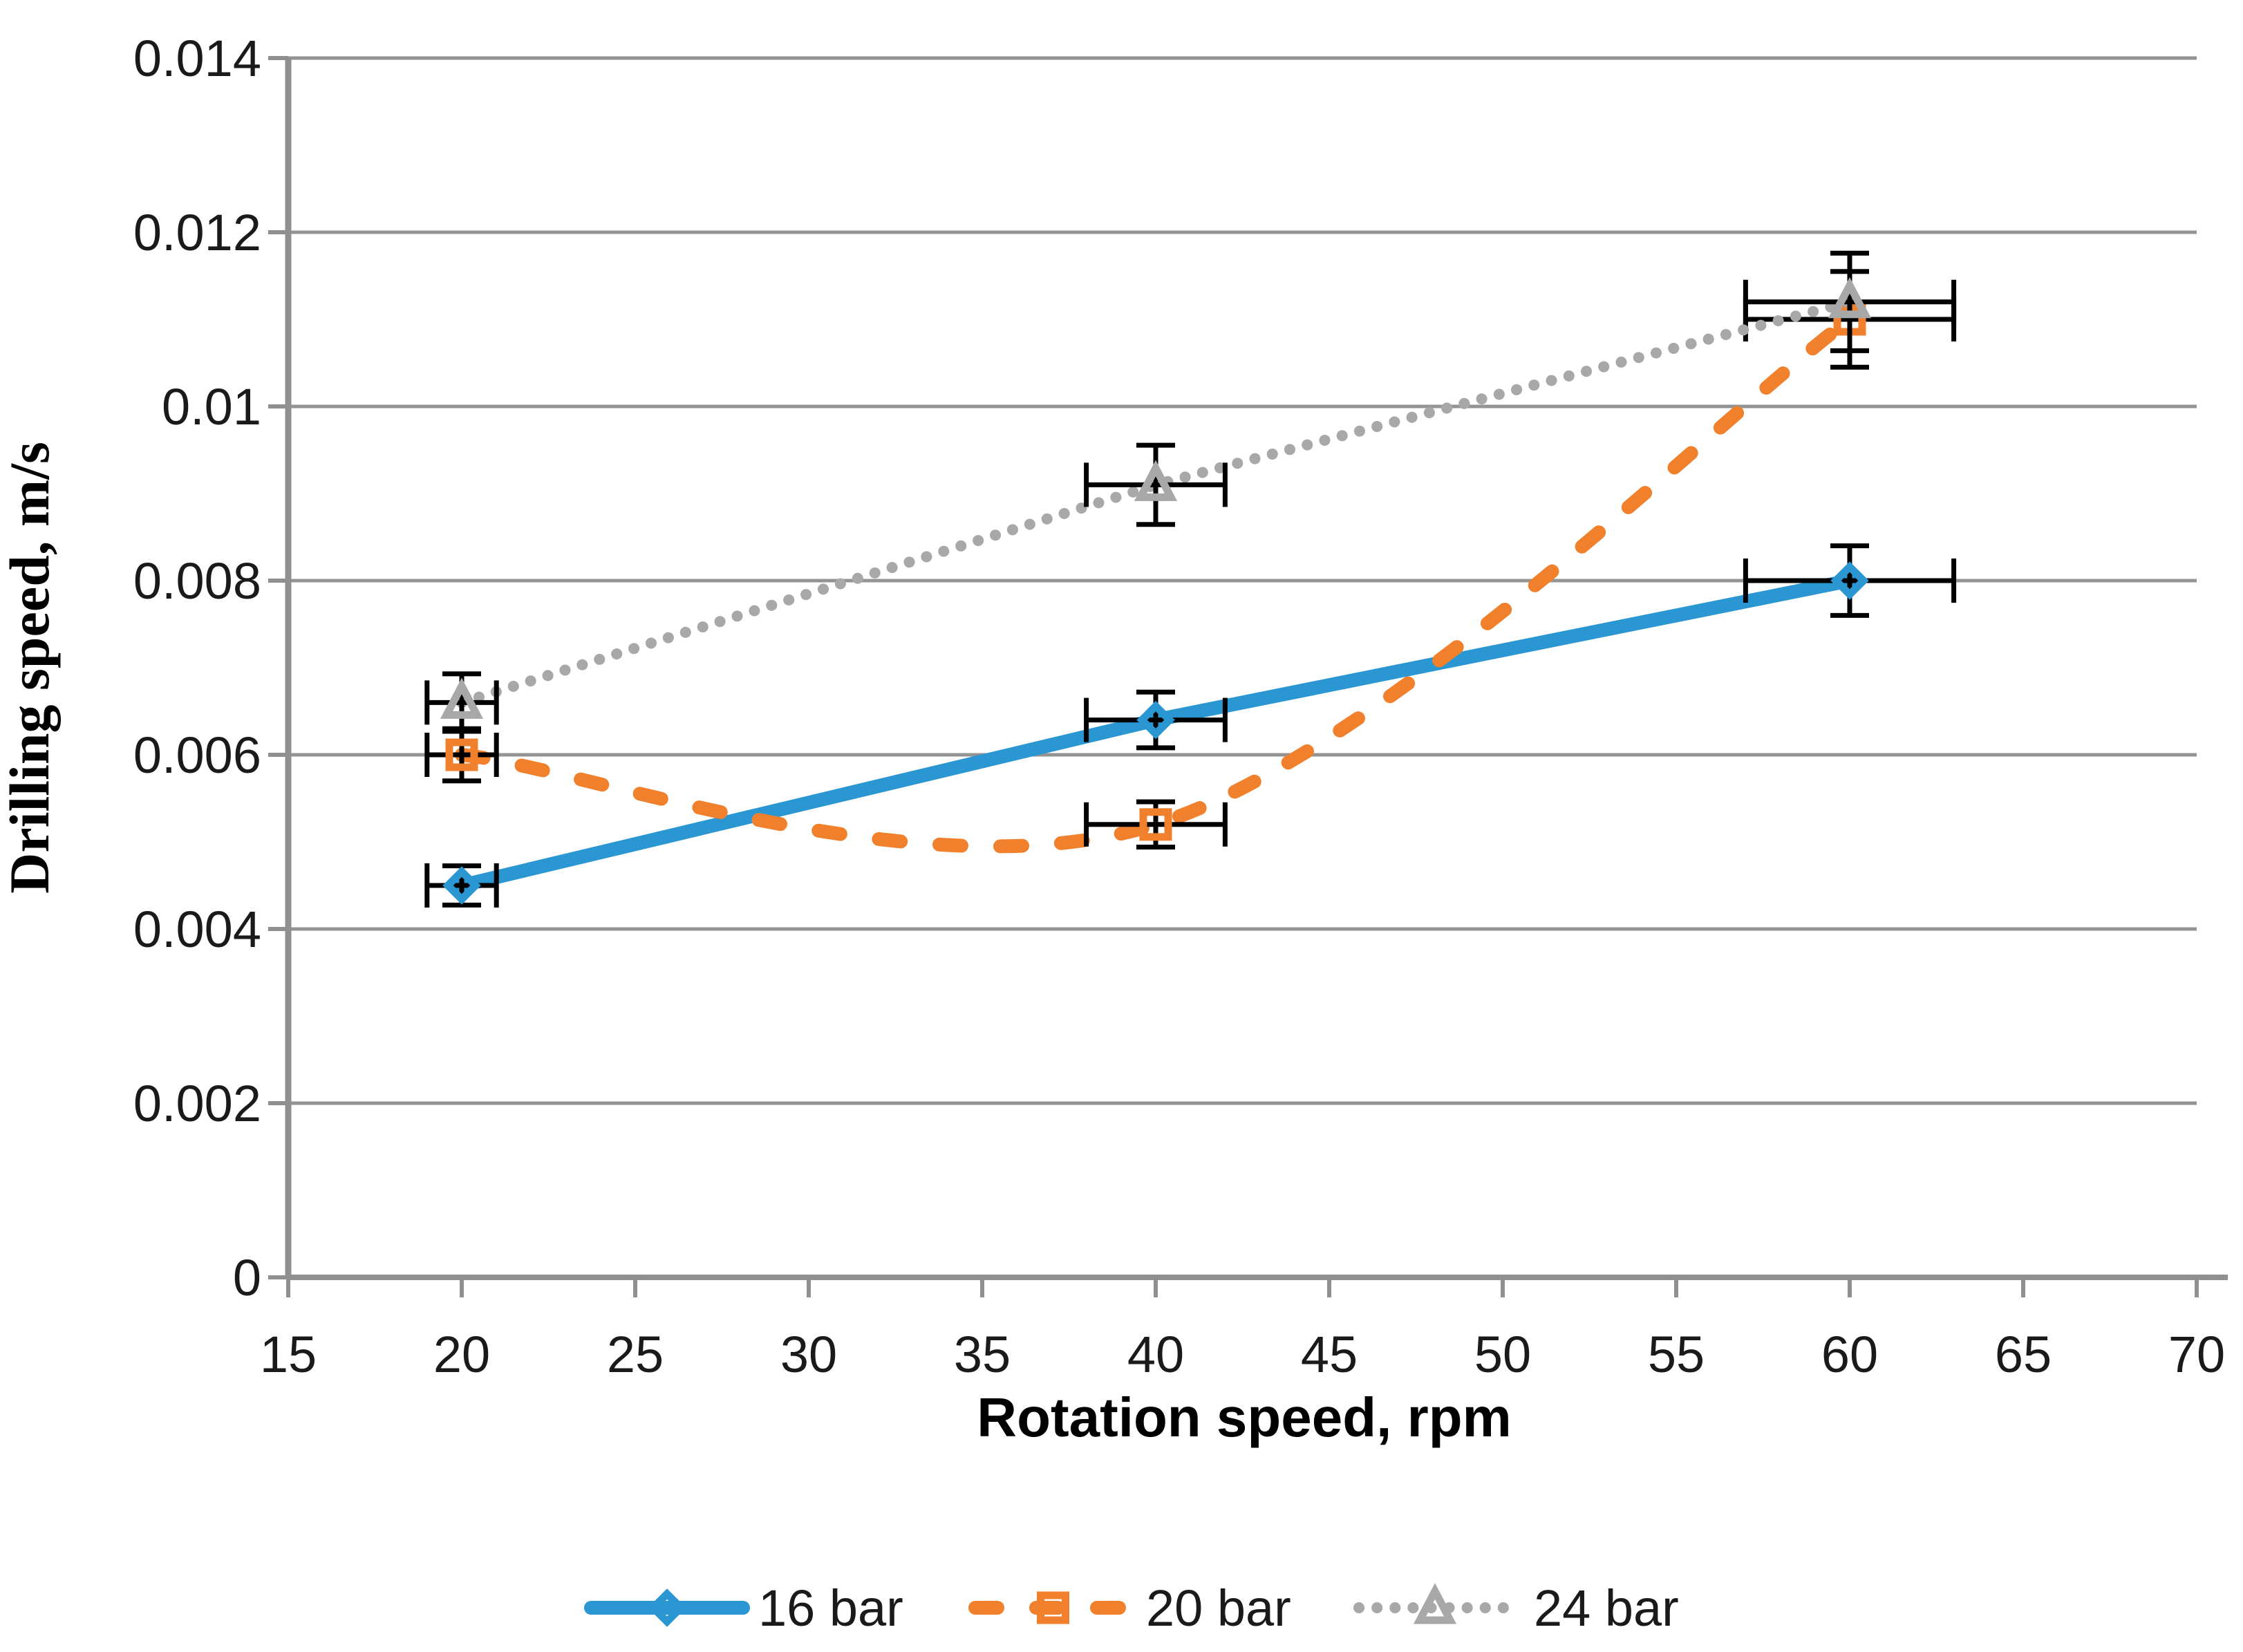 The image size is (2243, 1652). What do you see at coordinates (1606, 1608) in the screenshot?
I see `legend-label-24-bar: 24 bar` at bounding box center [1606, 1608].